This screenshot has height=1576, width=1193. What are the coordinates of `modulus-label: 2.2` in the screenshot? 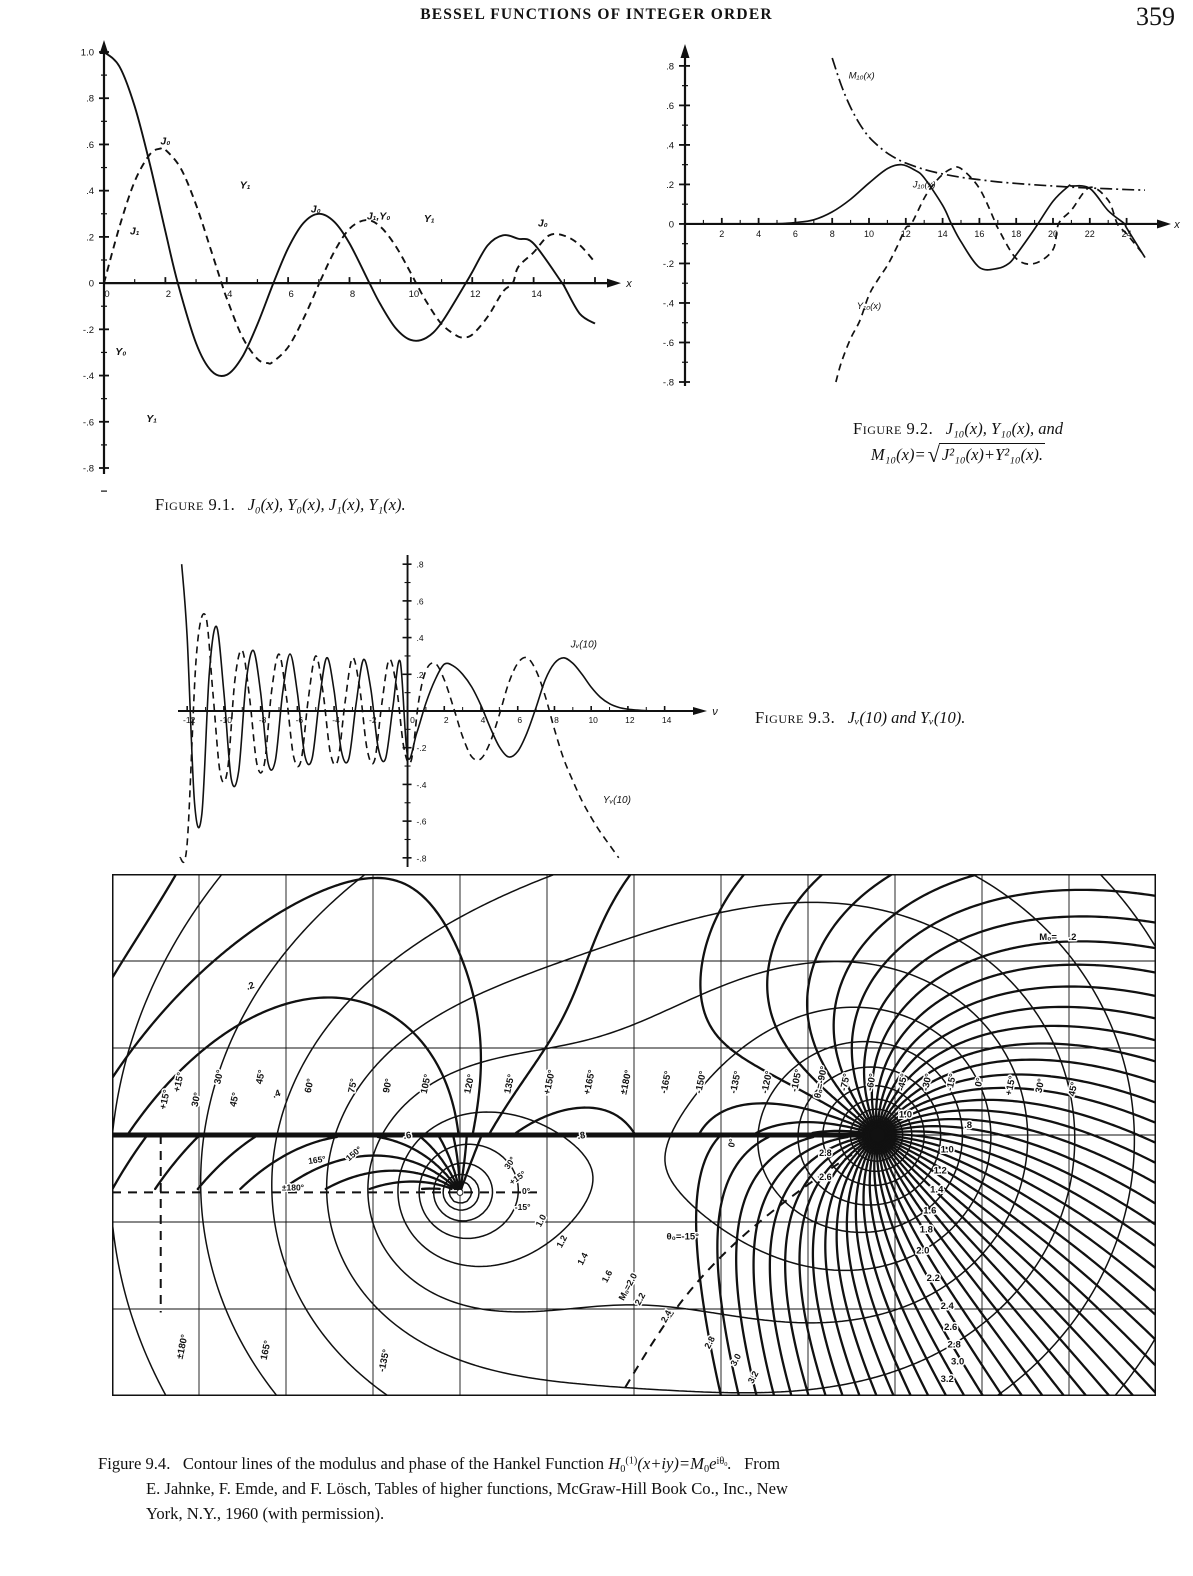 It's located at (933, 1278).